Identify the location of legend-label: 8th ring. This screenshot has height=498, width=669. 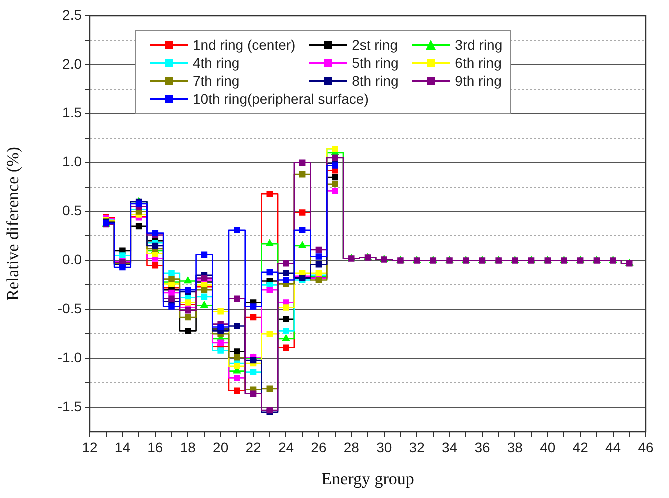
(375, 81).